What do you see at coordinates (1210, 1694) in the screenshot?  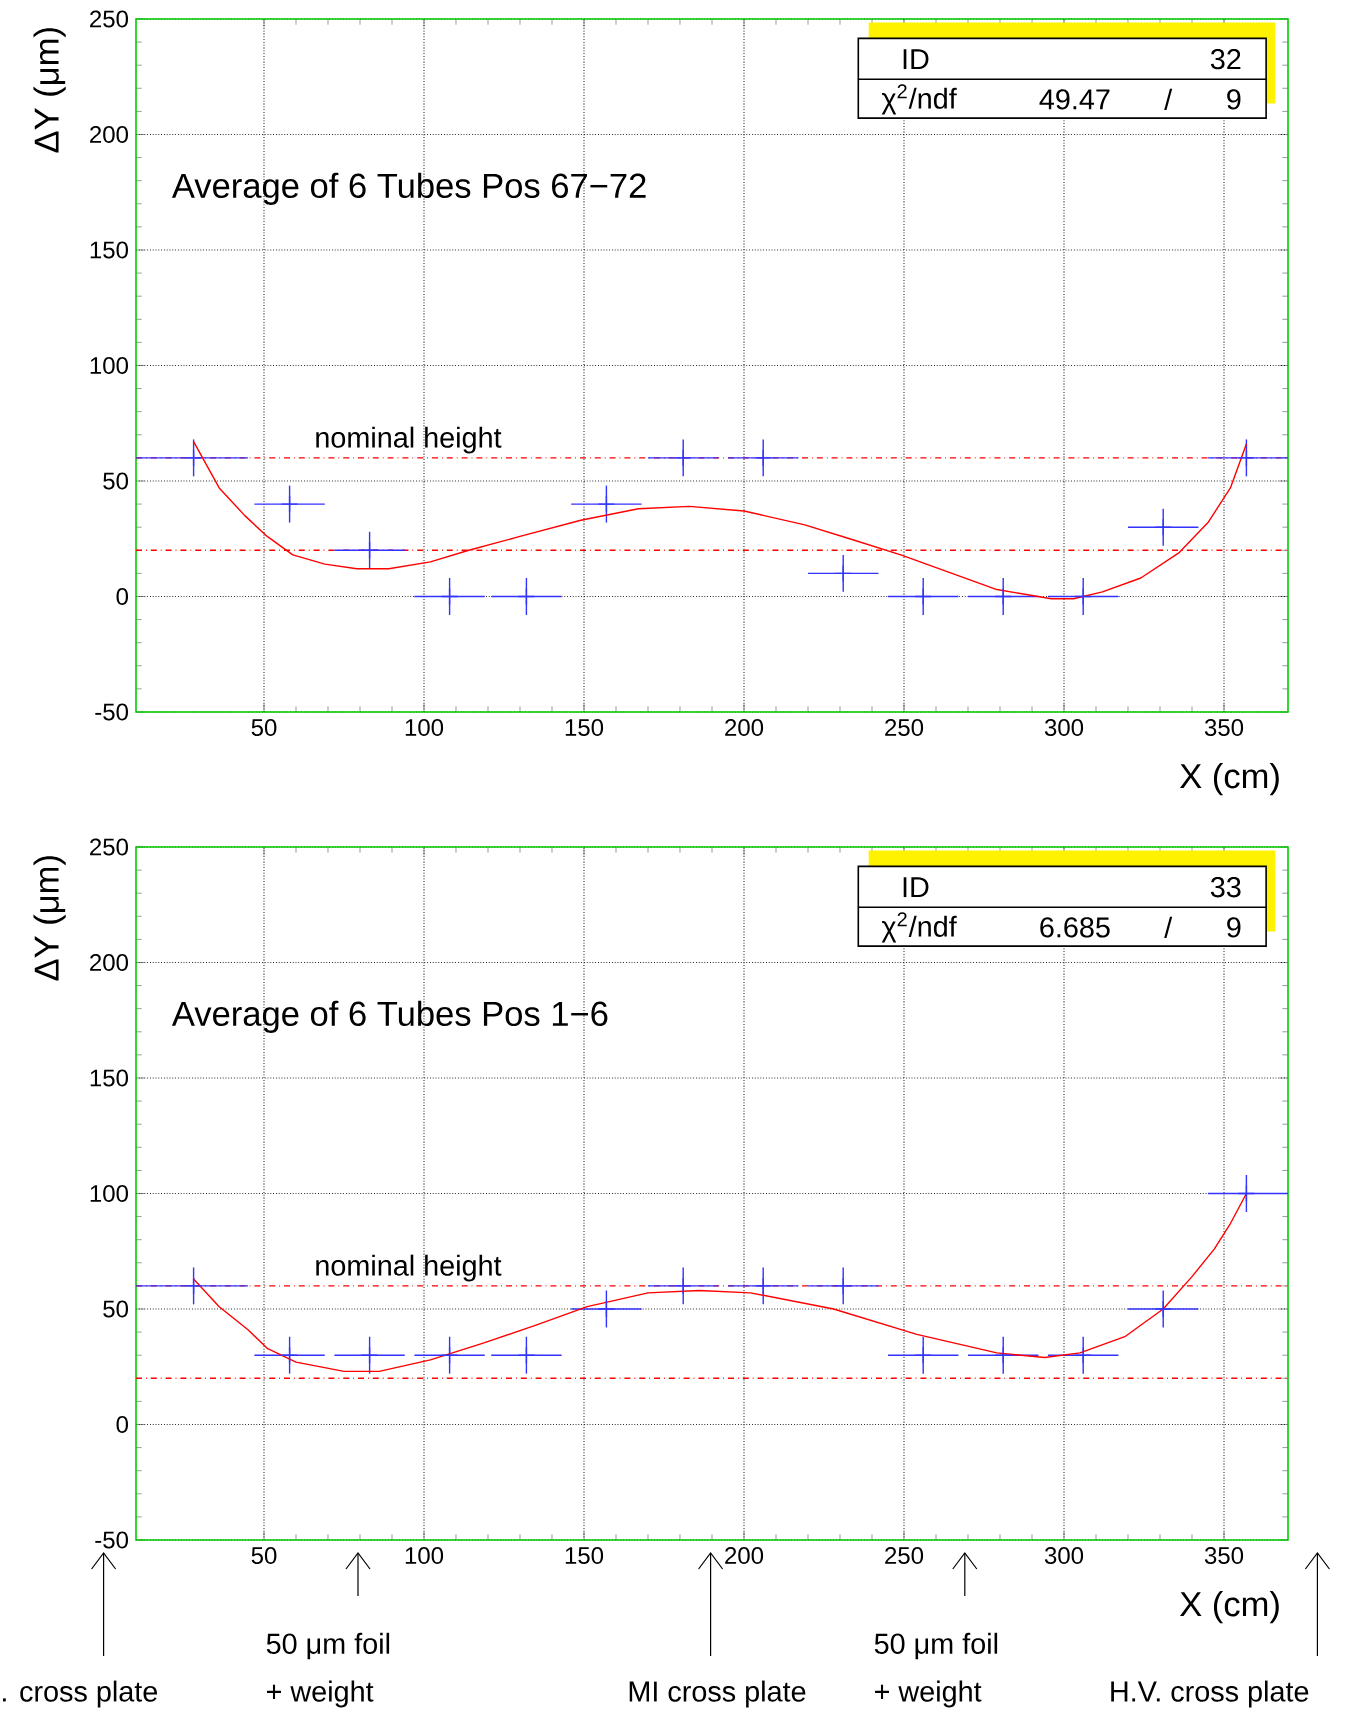 I see `text: H.V. cross plate` at bounding box center [1210, 1694].